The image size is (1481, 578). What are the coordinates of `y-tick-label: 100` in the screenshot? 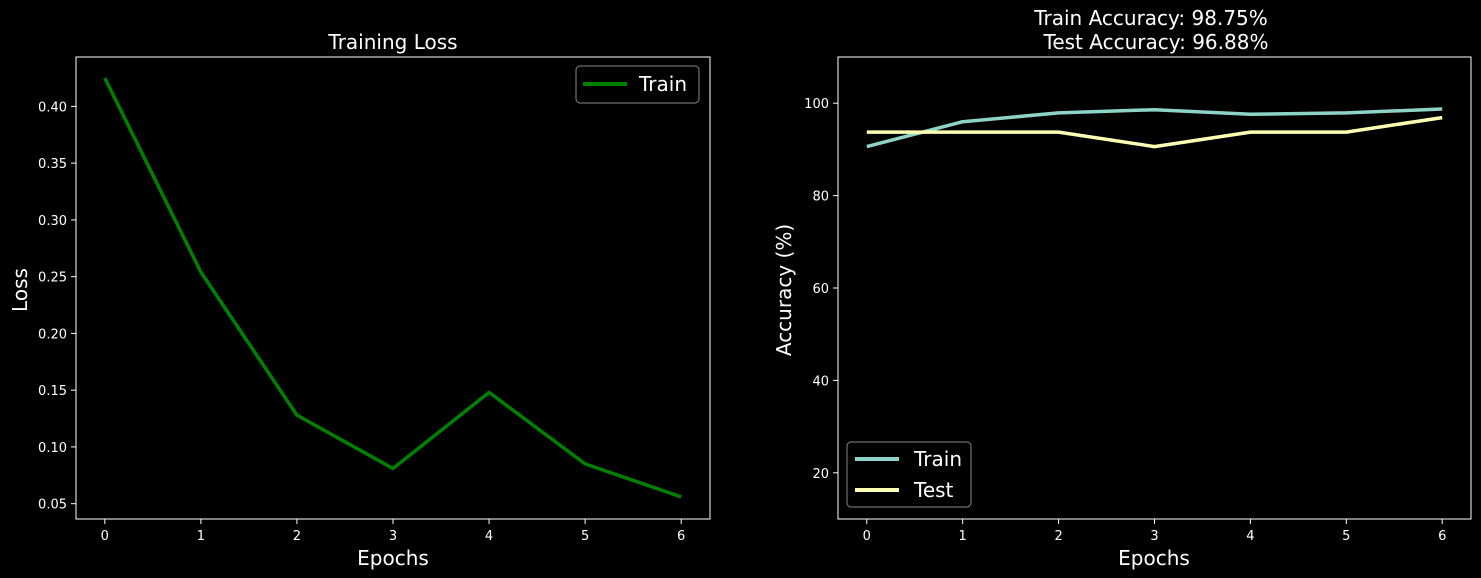 It's located at (816, 104).